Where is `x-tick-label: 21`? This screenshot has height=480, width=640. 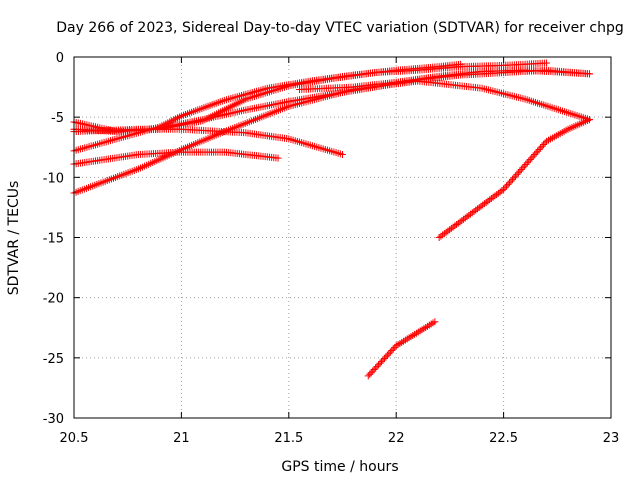 x-tick-label: 21 is located at coordinates (181, 438).